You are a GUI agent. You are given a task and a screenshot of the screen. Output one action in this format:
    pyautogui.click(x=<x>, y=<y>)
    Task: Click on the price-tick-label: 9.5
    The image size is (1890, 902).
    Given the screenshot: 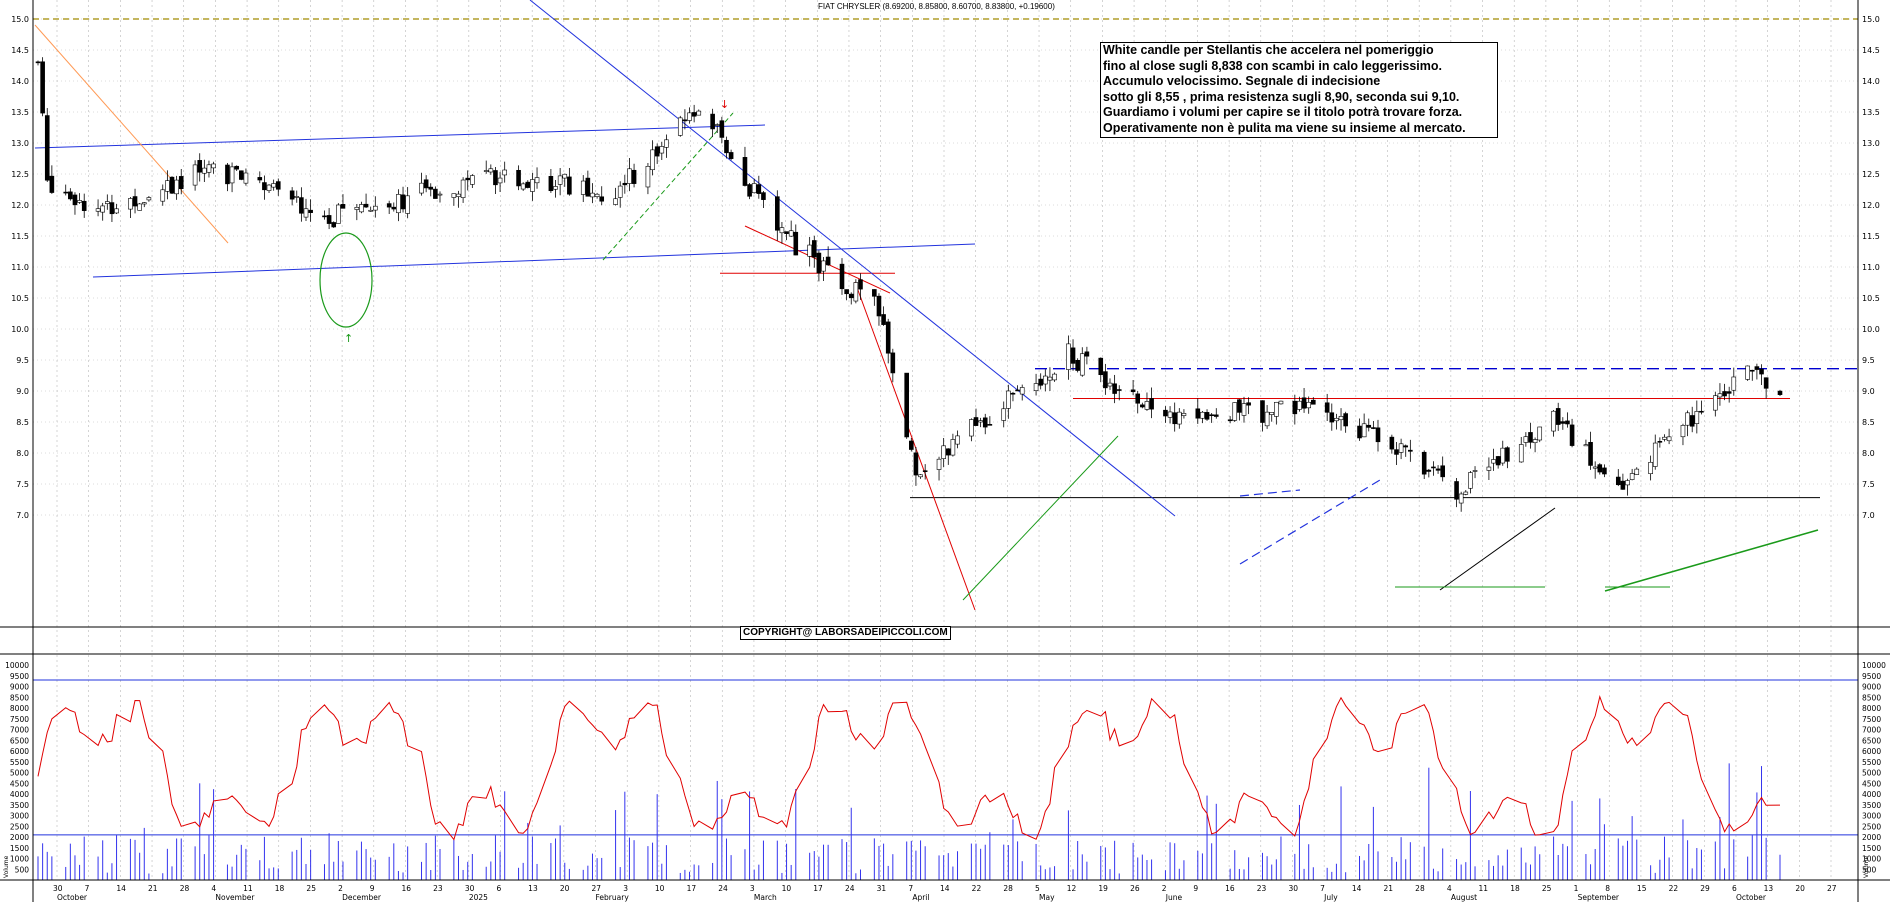 What is the action you would take?
    pyautogui.click(x=1868, y=360)
    